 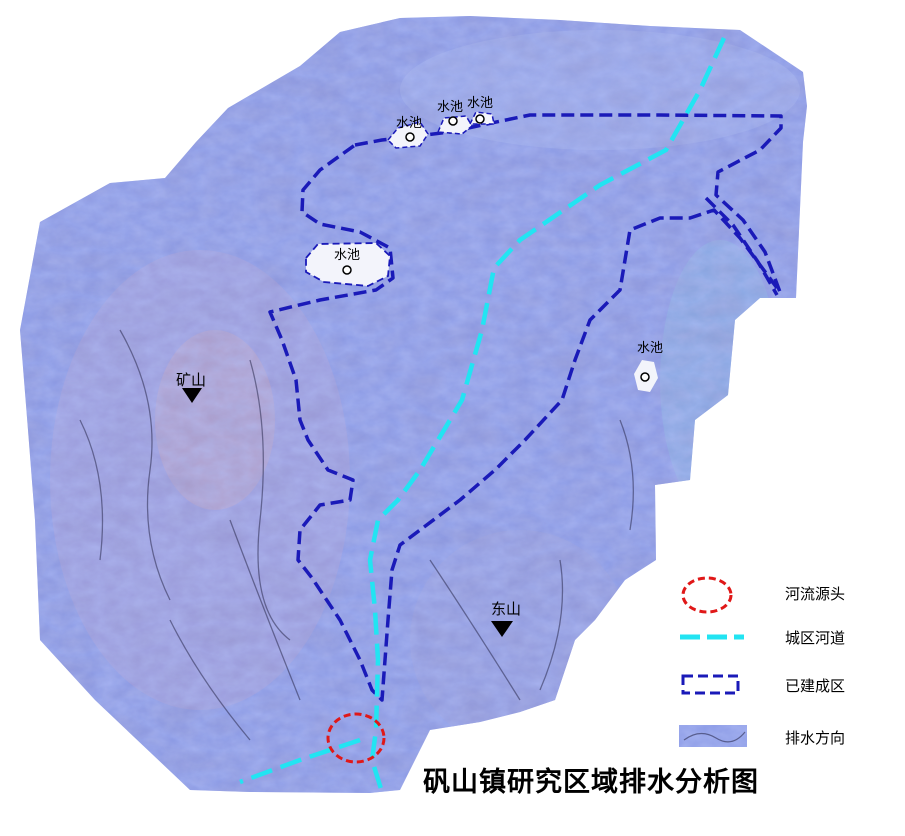 I want to click on legend-drainage-label: 排水方向, so click(x=815, y=738).